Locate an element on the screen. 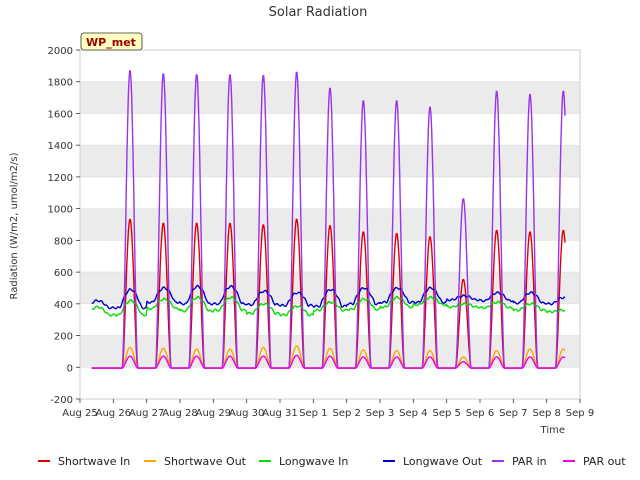  y-tick-label: 600 is located at coordinates (63, 273).